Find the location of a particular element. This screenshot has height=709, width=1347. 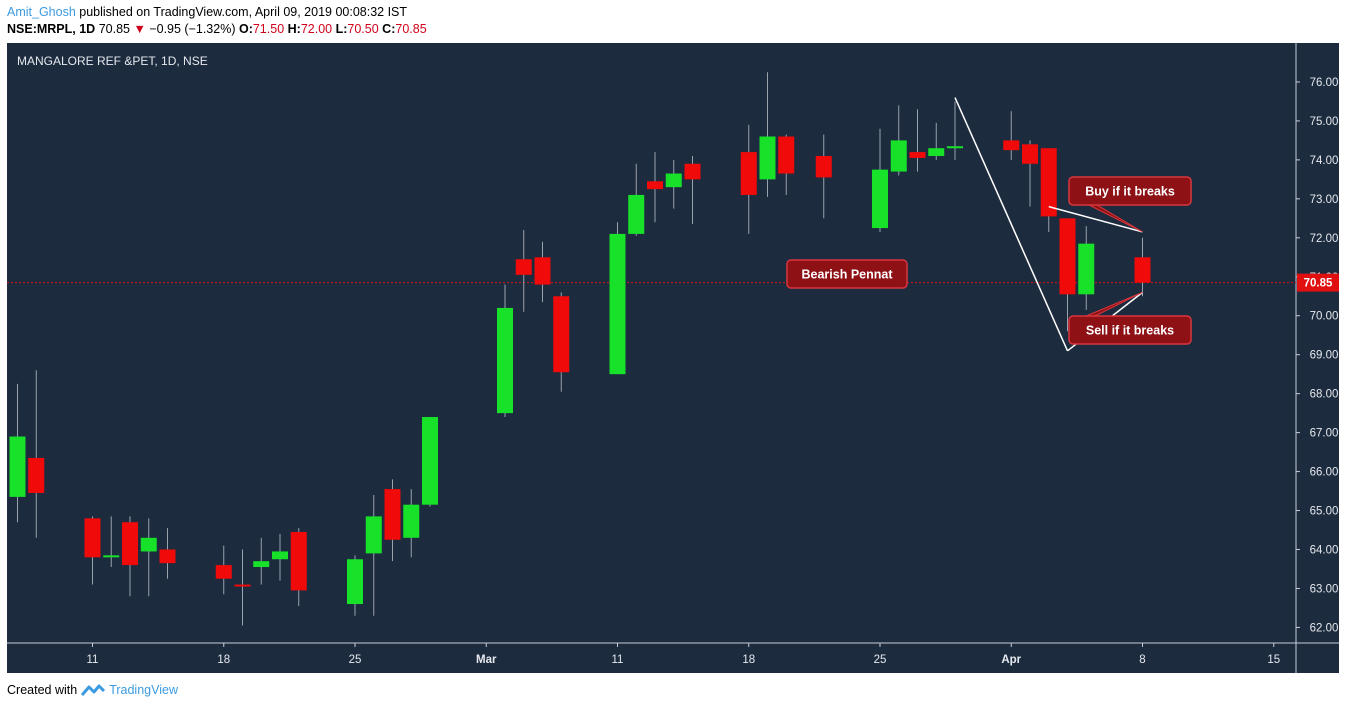

chart-title: MANGALORE REF &PET, 1D, NSE is located at coordinates (112, 61).